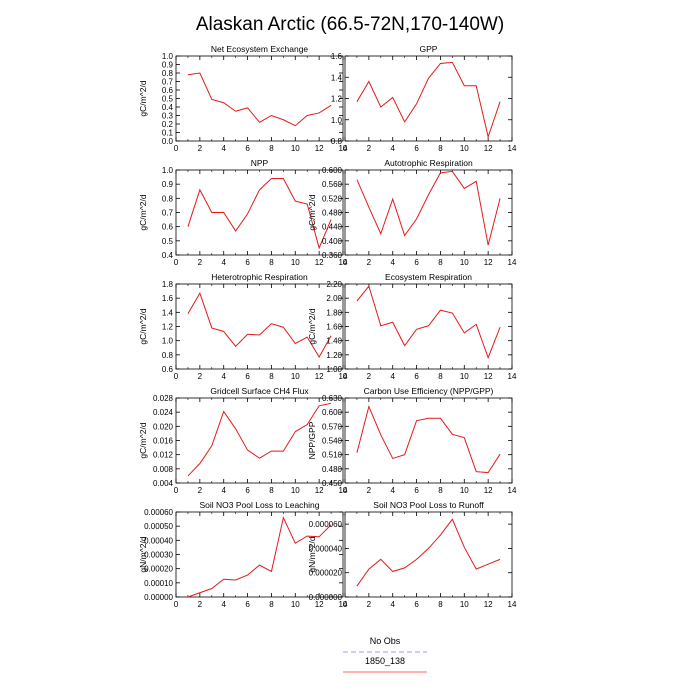 The image size is (700, 700). I want to click on y-tick-label: 0.00010, so click(158, 583).